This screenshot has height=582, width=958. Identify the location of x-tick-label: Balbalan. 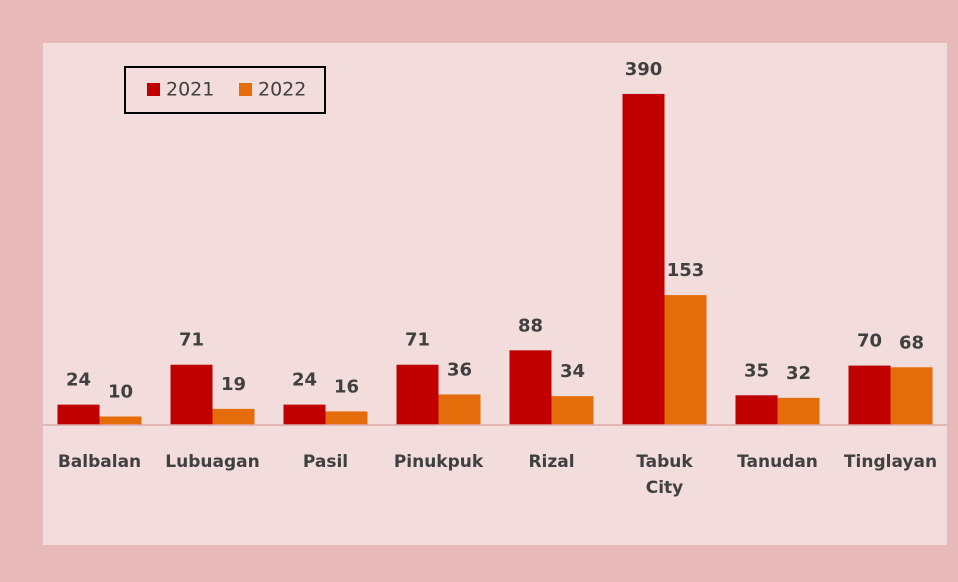
(99, 462).